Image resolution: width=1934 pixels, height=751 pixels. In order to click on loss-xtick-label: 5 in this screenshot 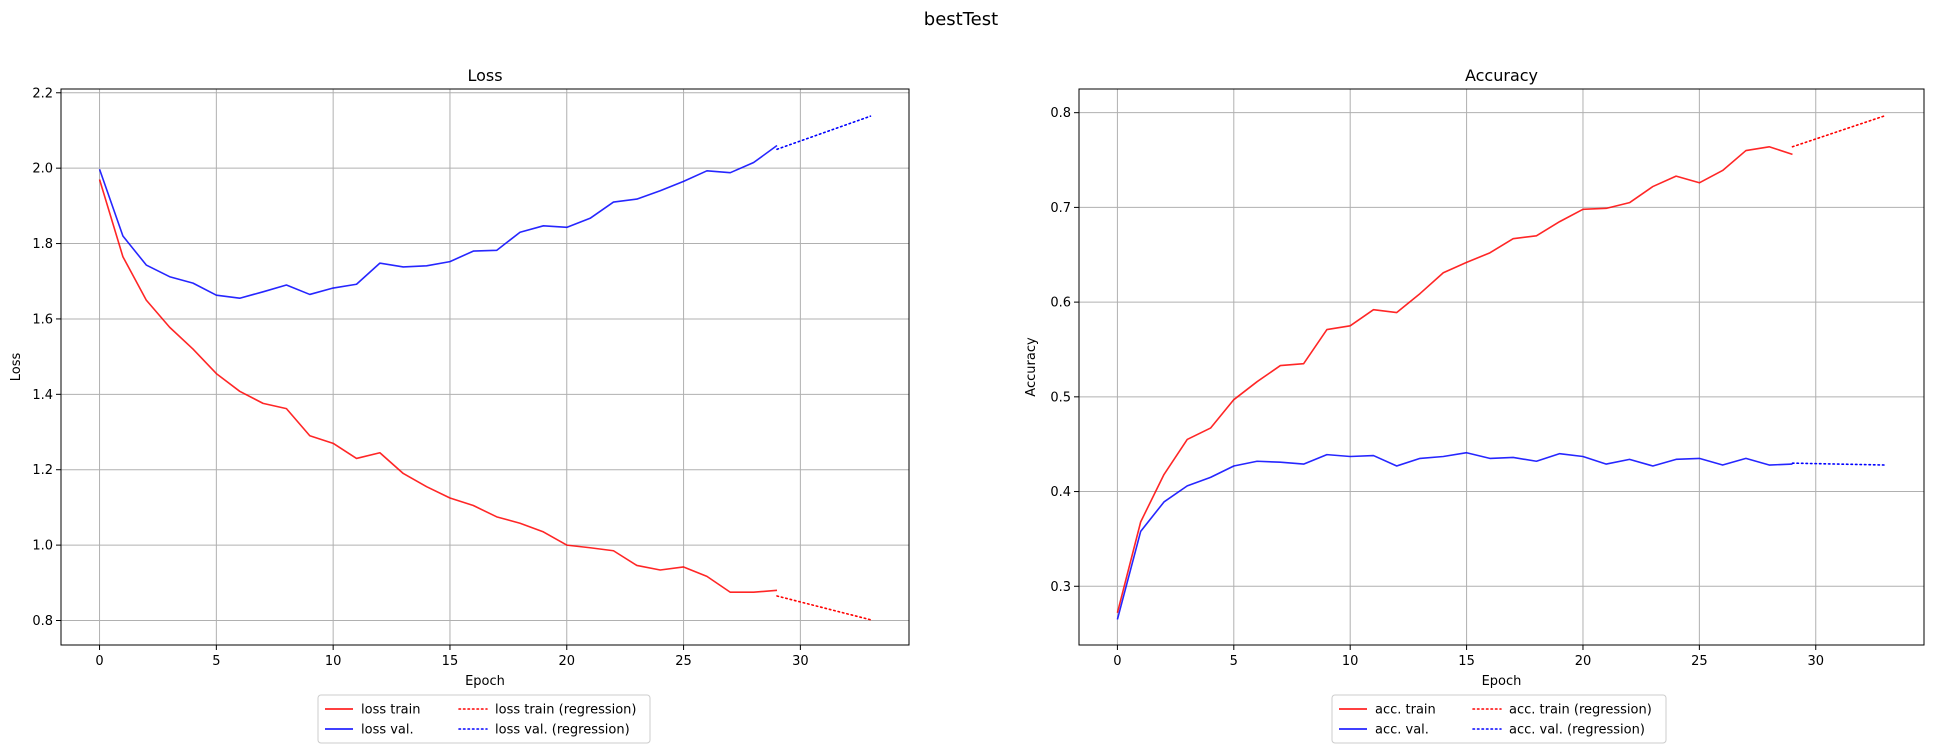, I will do `click(216, 661)`.